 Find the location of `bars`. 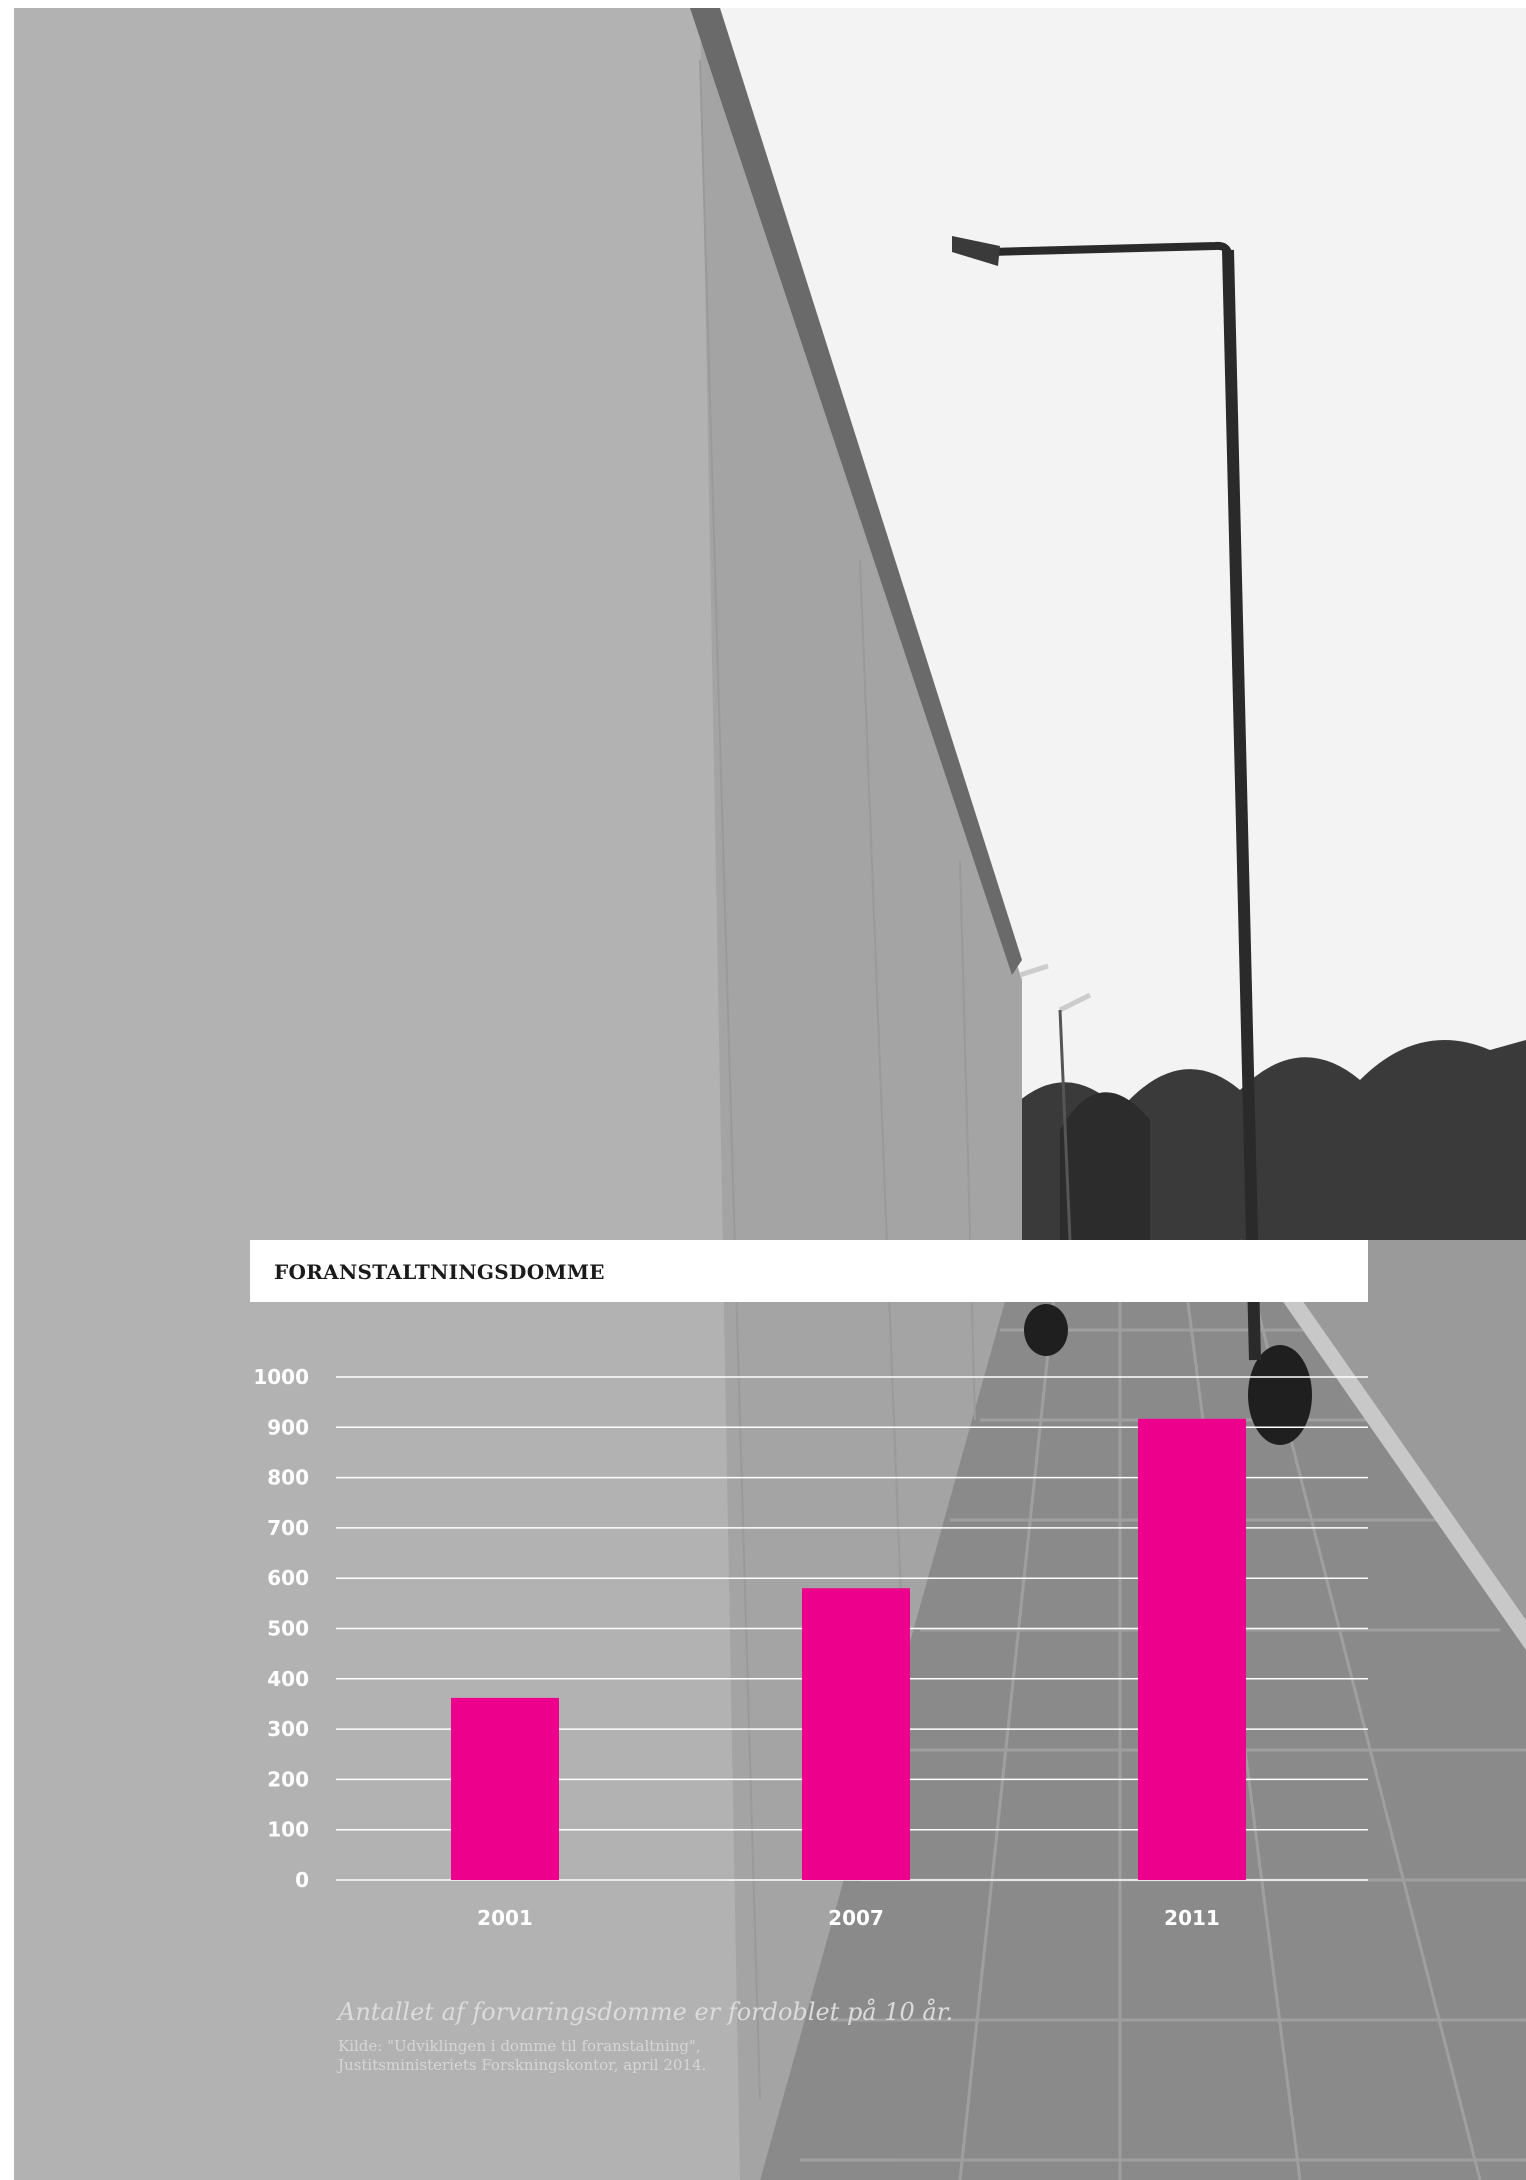

bars is located at coordinates (848, 1649).